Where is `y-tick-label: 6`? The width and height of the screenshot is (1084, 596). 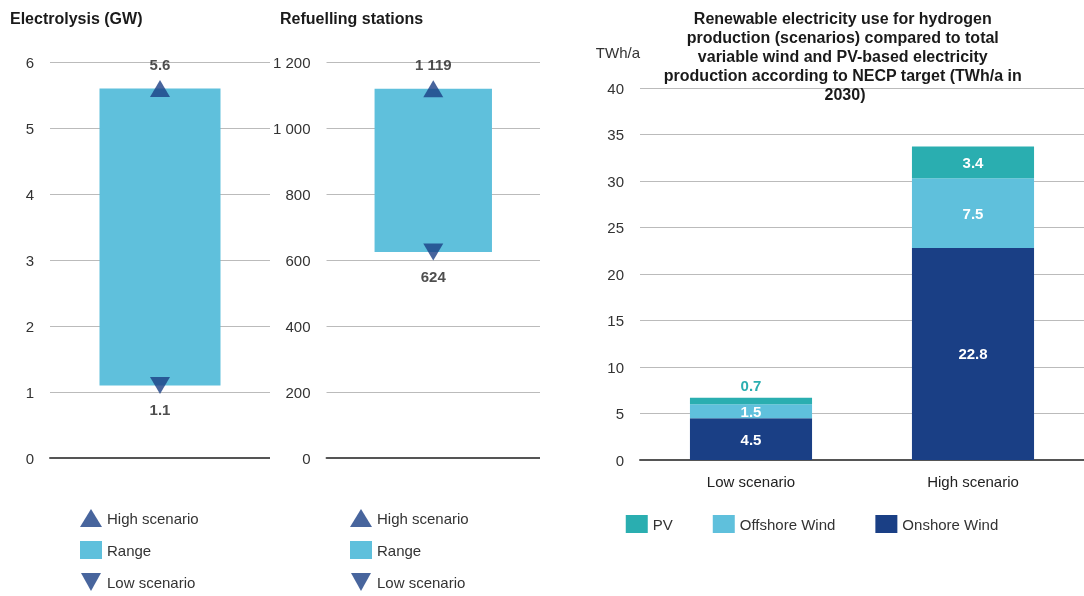
y-tick-label: 6 is located at coordinates (29, 62).